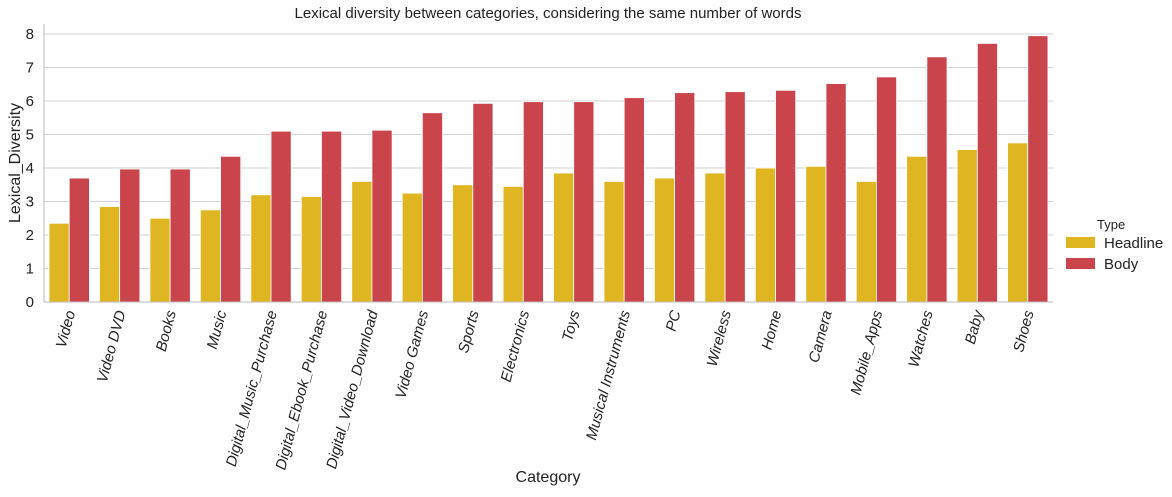 The width and height of the screenshot is (1172, 497). I want to click on y-tick-label: 4, so click(30, 168).